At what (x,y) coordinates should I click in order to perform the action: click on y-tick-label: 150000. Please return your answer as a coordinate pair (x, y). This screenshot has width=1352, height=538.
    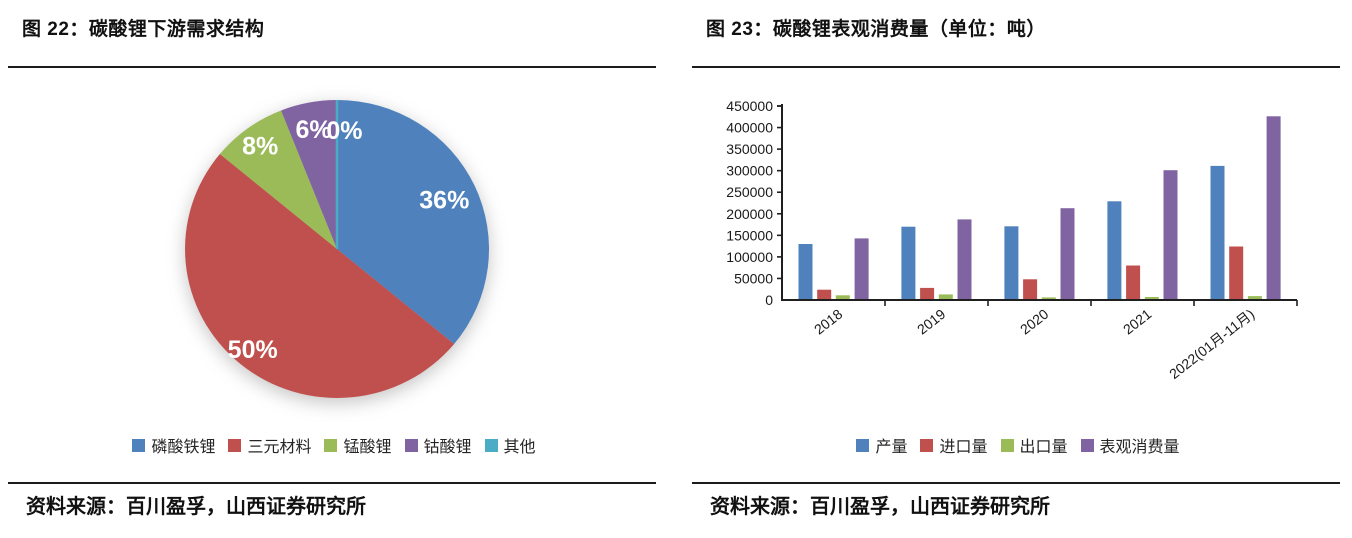
    Looking at the image, I should click on (749, 235).